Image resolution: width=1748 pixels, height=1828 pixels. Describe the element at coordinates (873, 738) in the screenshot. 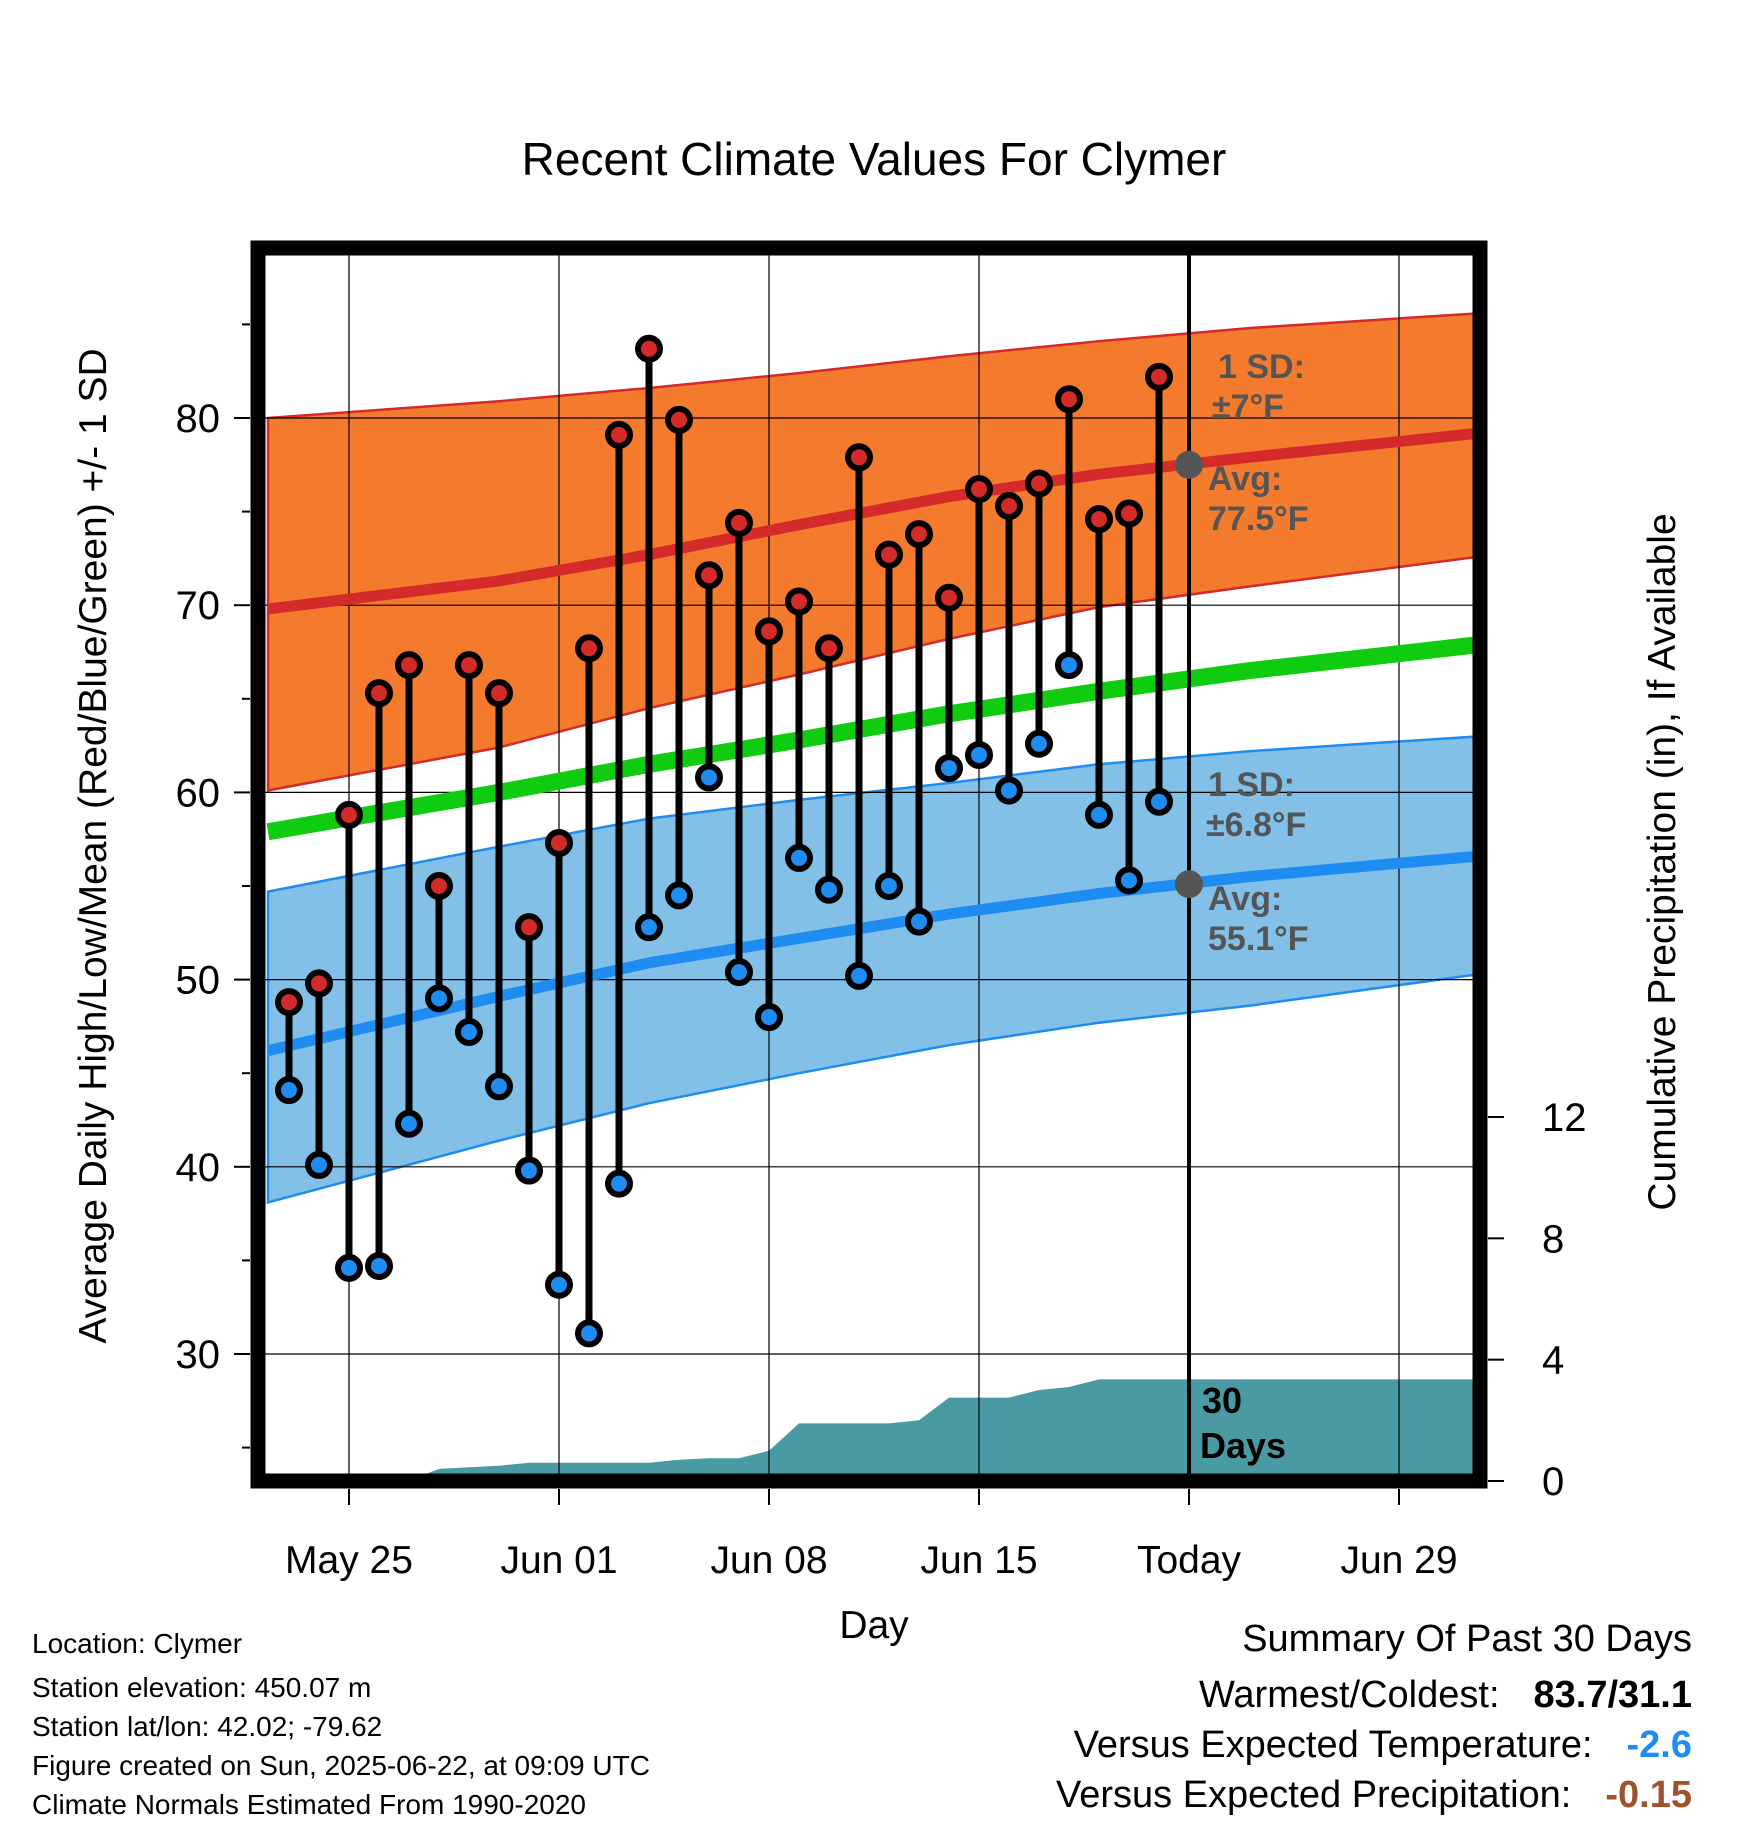

I see `normal-mean-line` at that location.